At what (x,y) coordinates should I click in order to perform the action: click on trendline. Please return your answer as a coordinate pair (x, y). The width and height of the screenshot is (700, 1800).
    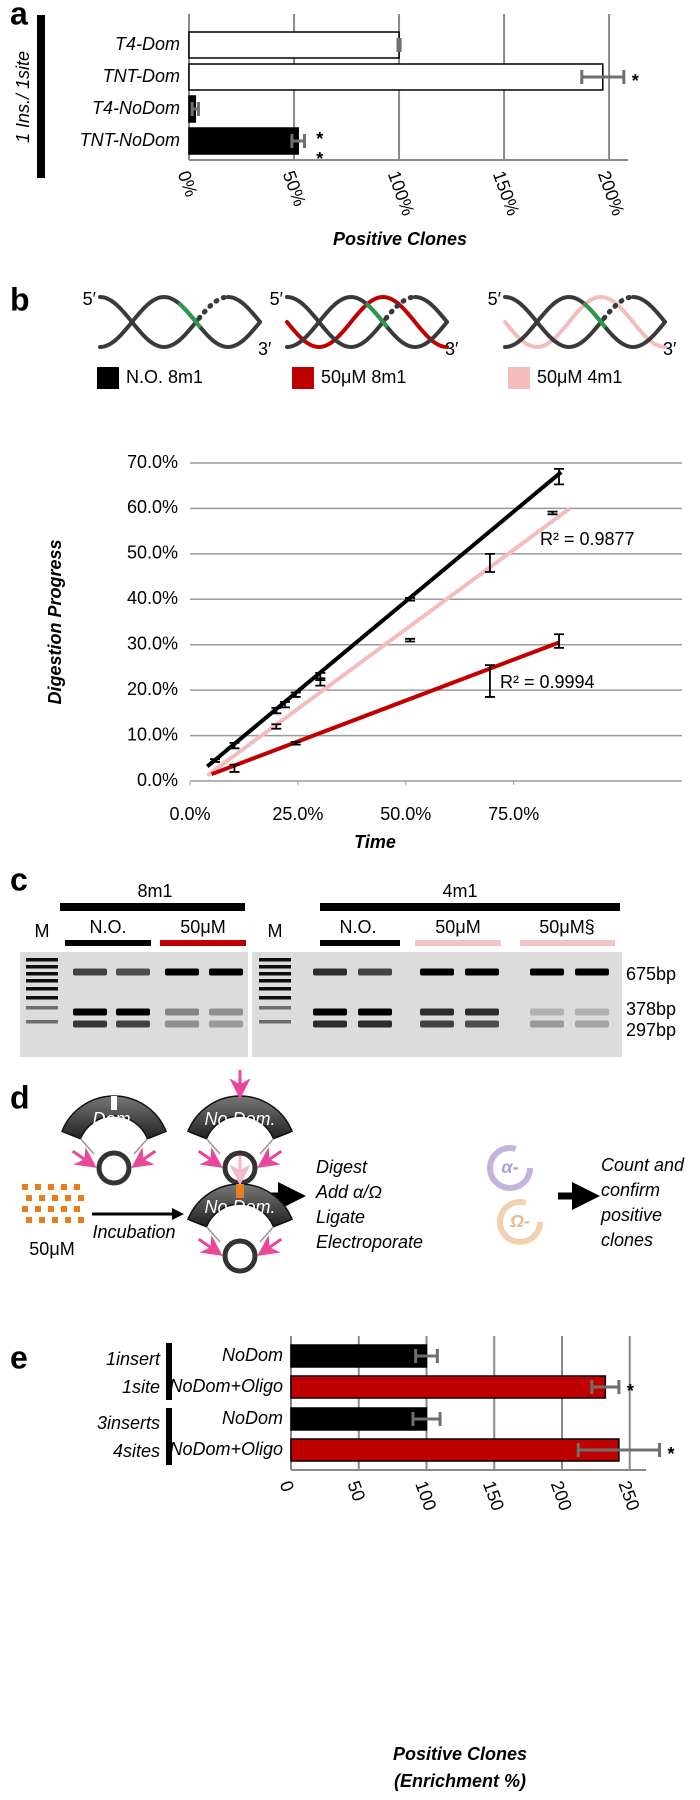
    Looking at the image, I should click on (384, 619).